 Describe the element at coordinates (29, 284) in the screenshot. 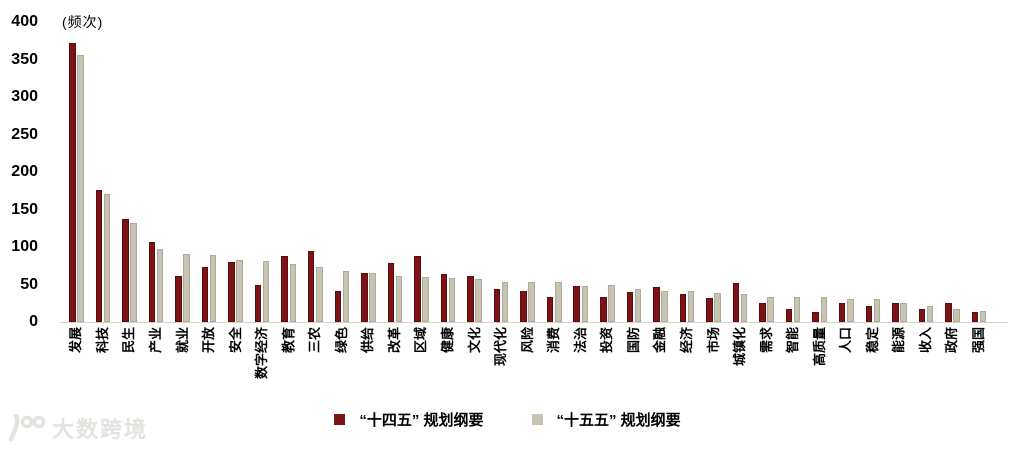

I see `y-axis-tick-label: 50` at that location.